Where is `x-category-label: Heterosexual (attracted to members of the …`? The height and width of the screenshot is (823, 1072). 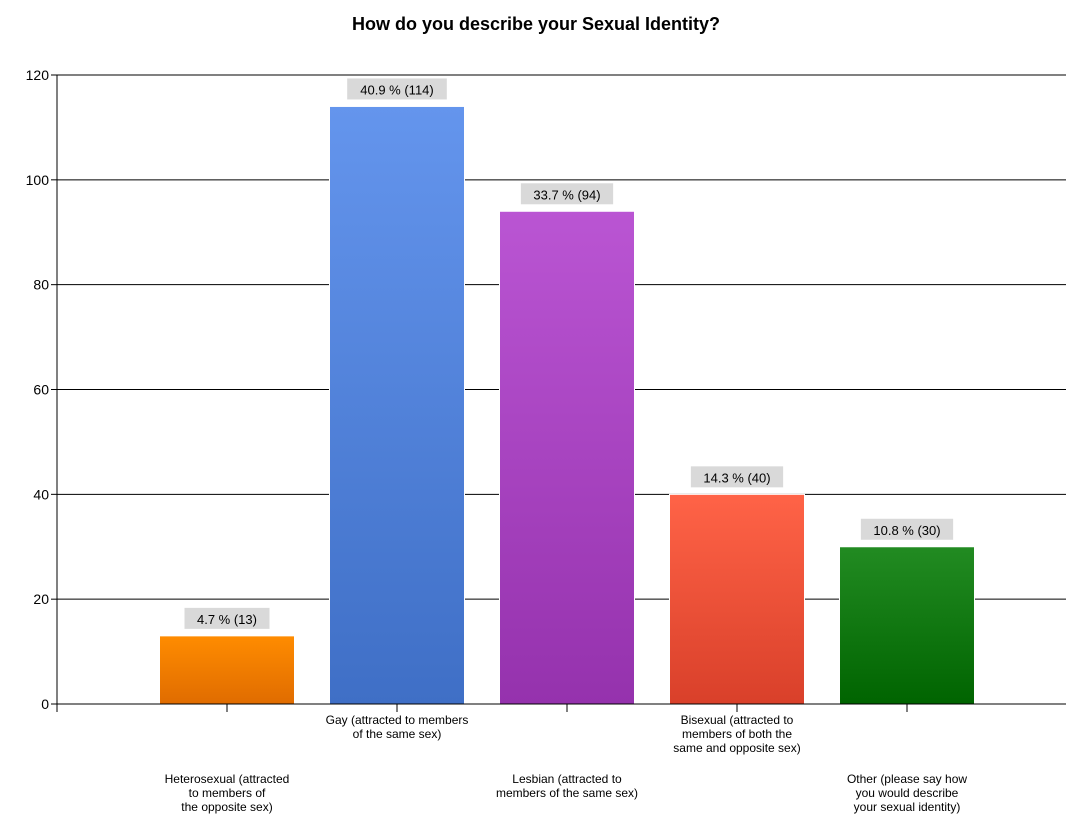
x-category-label: Heterosexual (attracted to members of the … is located at coordinates (227, 793).